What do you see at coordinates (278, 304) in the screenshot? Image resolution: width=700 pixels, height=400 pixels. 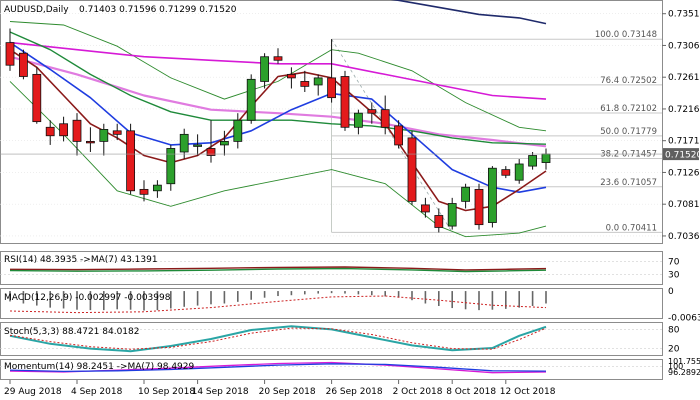 I see `macd-signal-line` at bounding box center [278, 304].